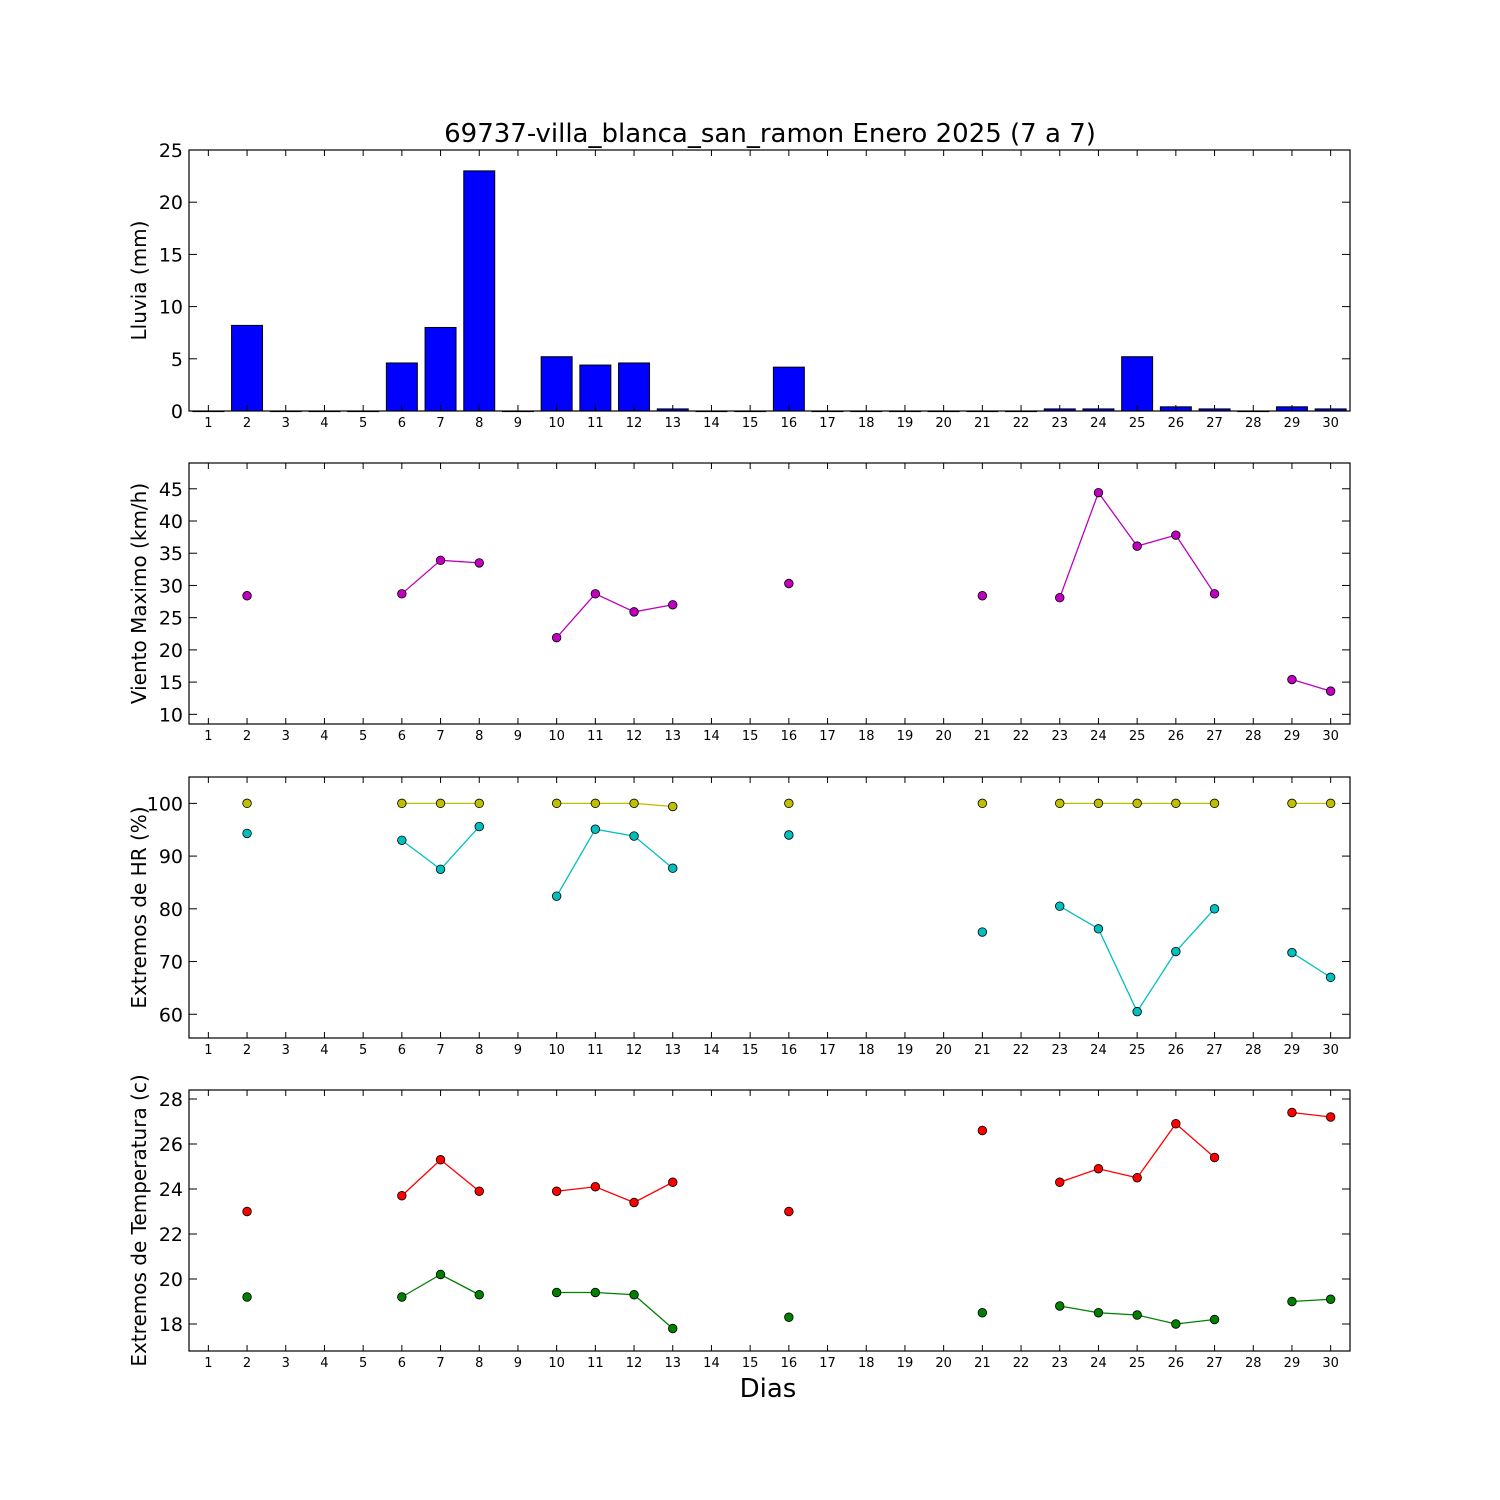 The height and width of the screenshot is (1500, 1500). I want to click on x-tick-label: 16, so click(789, 423).